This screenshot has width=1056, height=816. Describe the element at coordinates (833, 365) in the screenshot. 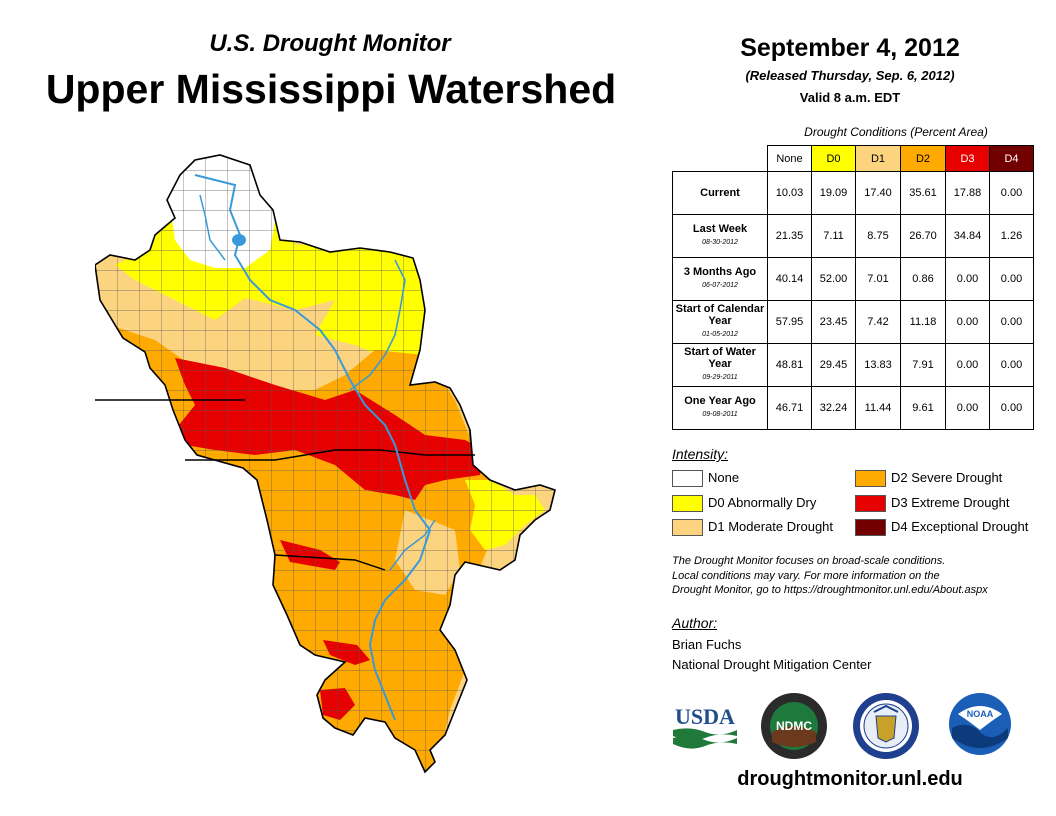

I see `table-cell: 29.45` at that location.